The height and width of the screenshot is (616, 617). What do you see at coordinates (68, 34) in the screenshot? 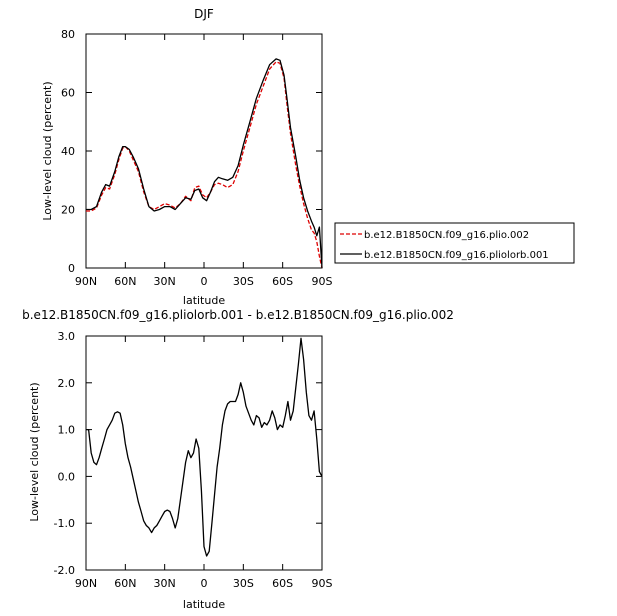
I see `top-y-tick-label: 80` at bounding box center [68, 34].